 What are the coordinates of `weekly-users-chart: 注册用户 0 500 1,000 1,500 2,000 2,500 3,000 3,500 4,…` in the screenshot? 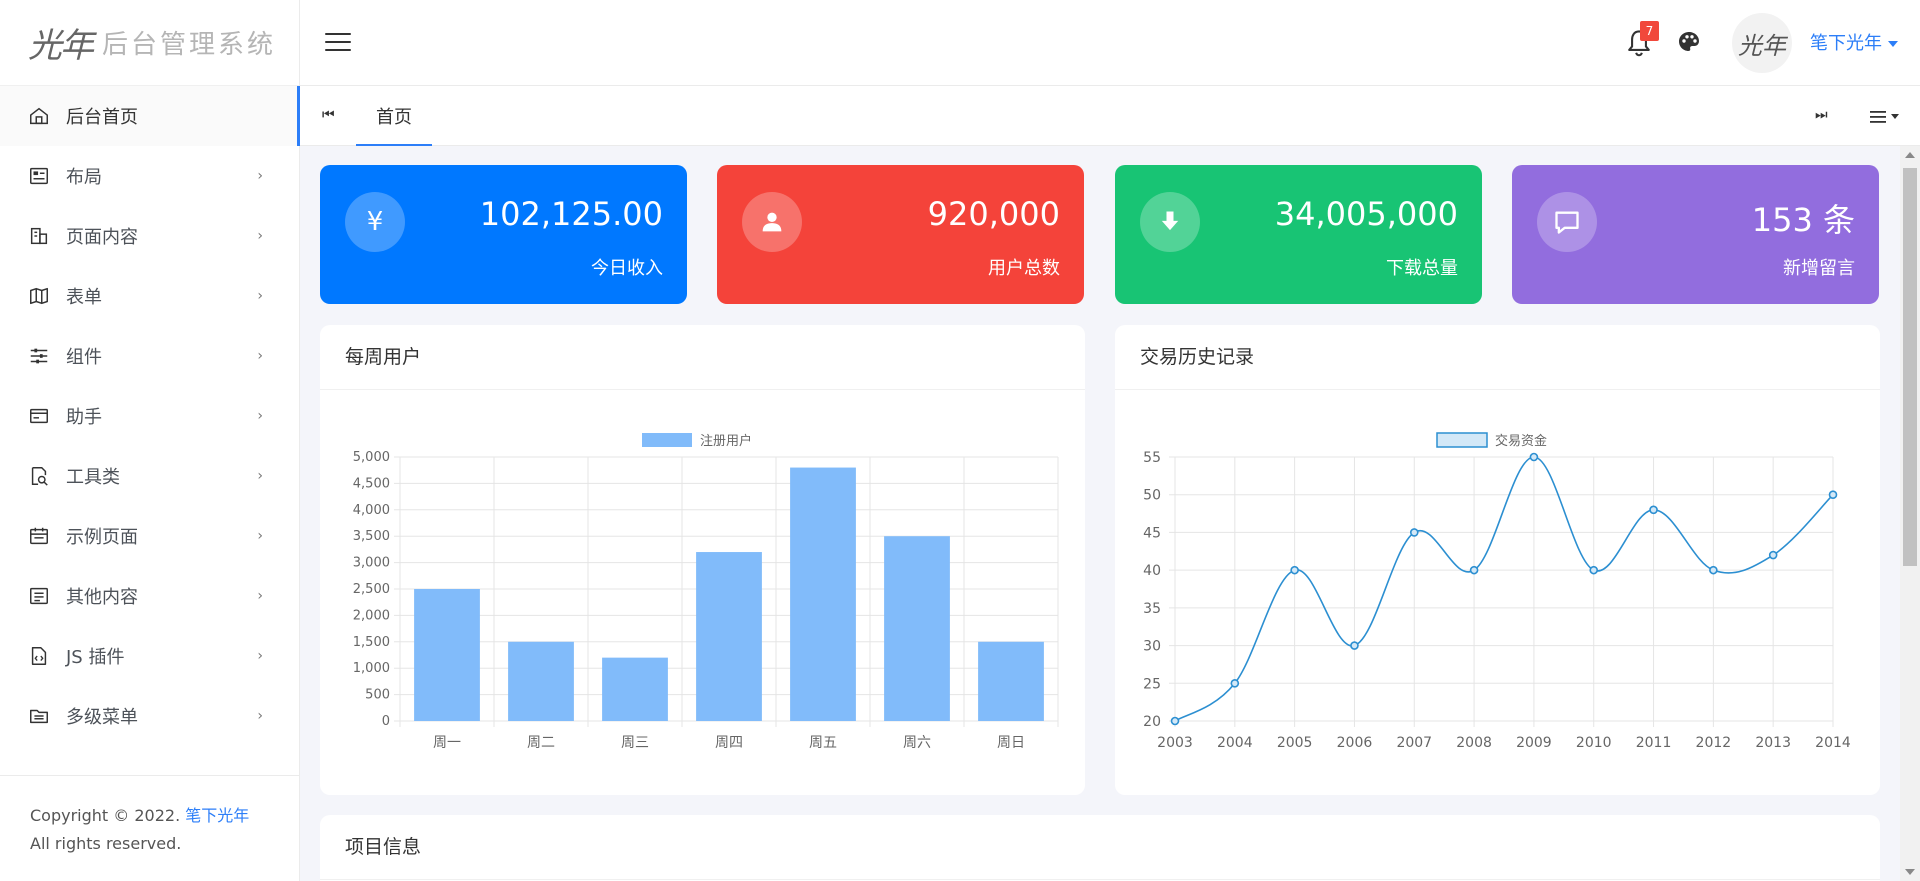 It's located at (706, 592).